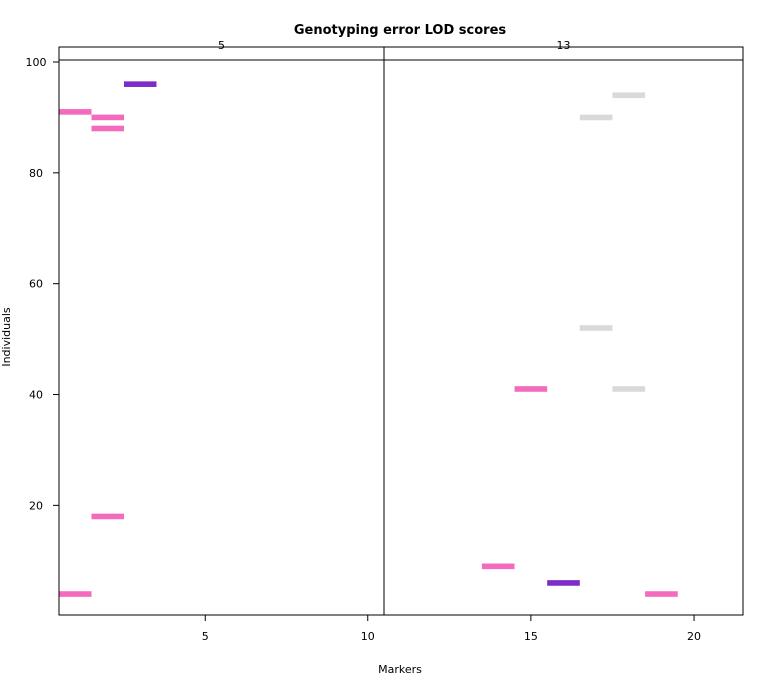 Image resolution: width=774 pixels, height=696 pixels. Describe the element at coordinates (694, 636) in the screenshot. I see `x-tick-label: 20` at that location.